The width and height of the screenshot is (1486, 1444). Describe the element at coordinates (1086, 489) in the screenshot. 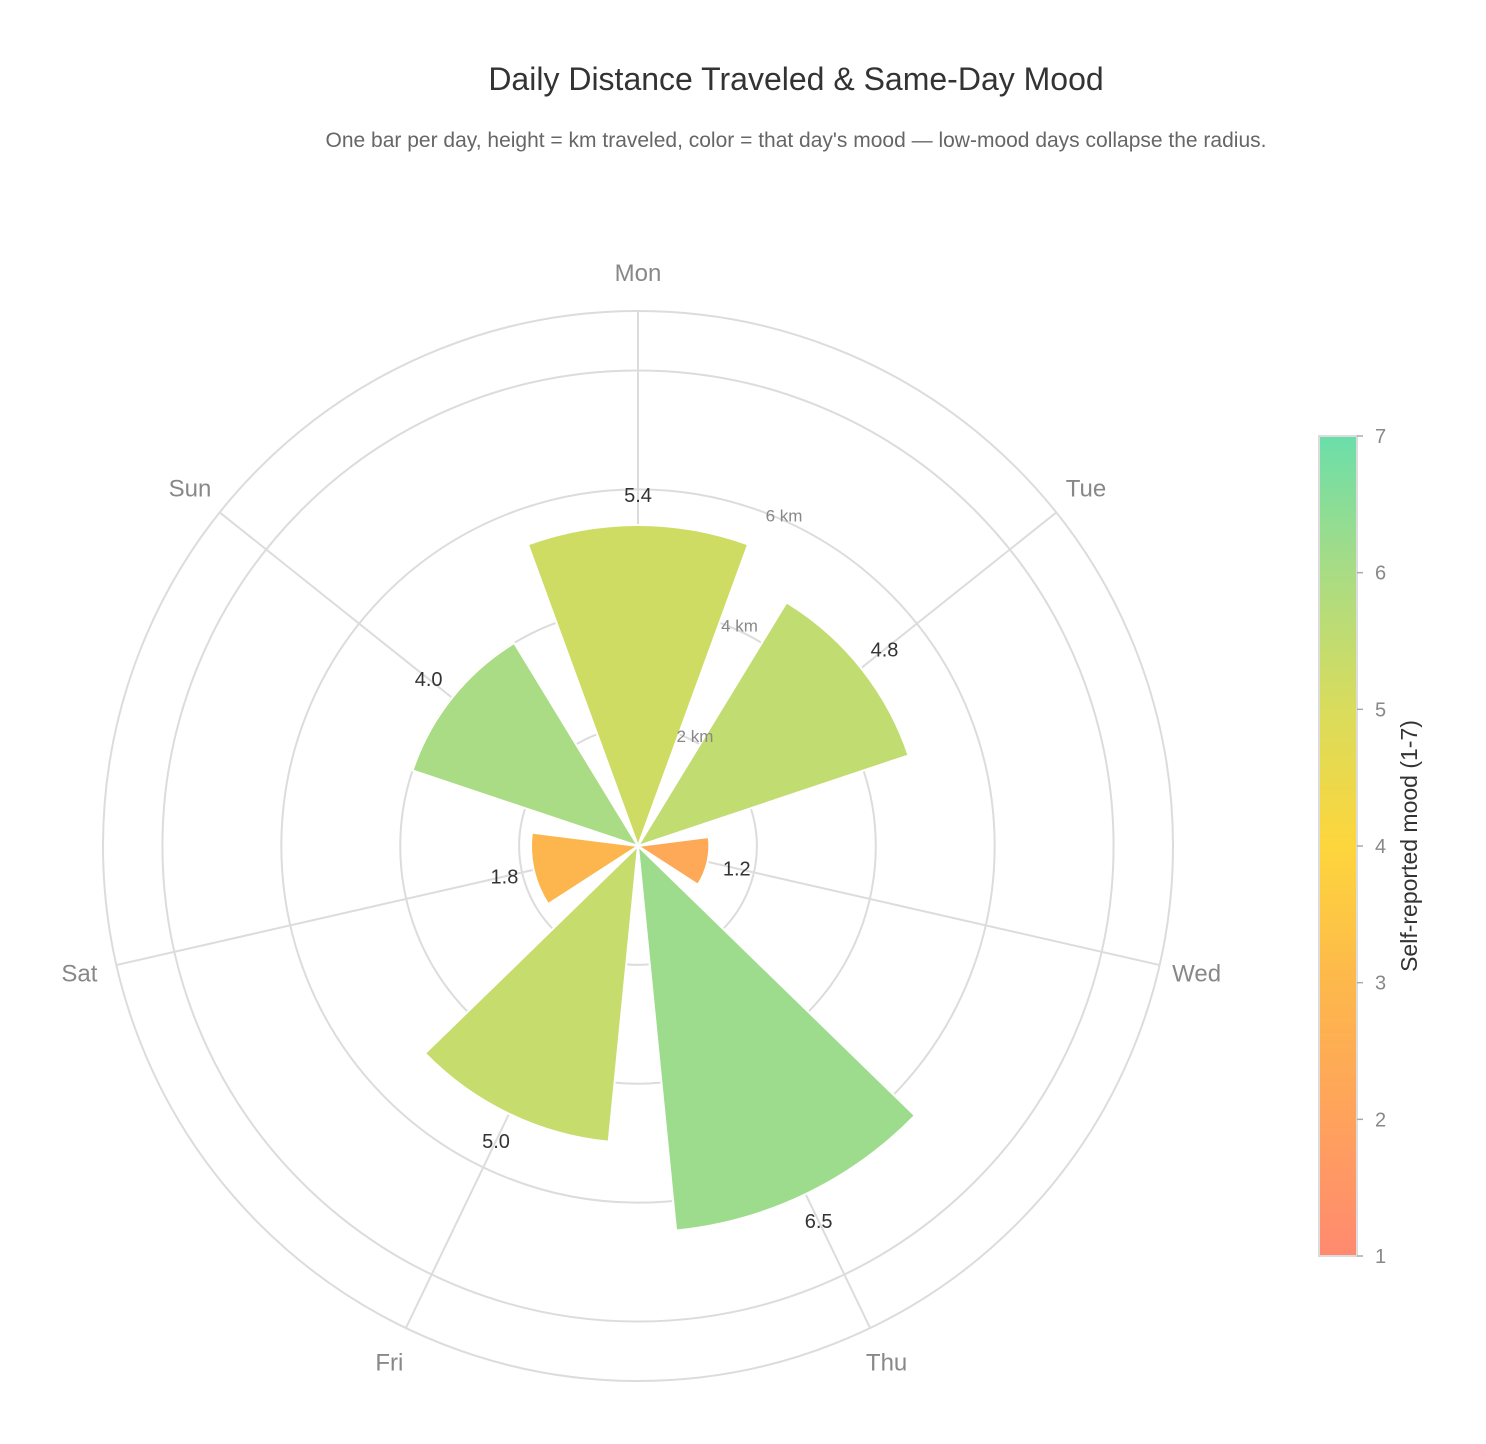

I see `day-label-tue: Tue` at that location.